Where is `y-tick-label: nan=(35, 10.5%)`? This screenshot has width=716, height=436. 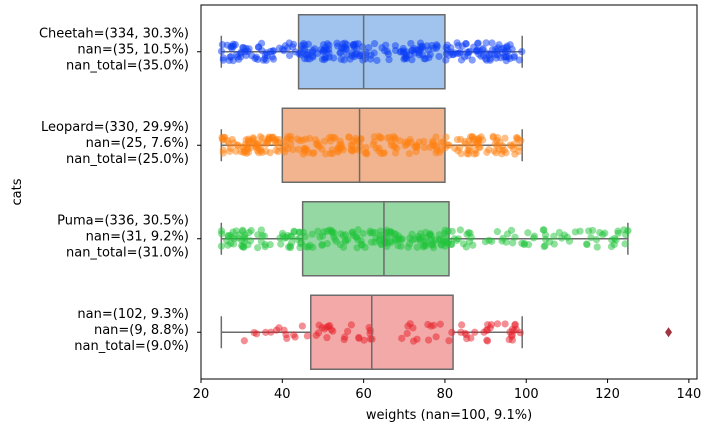 y-tick-label: nan=(35, 10.5%) is located at coordinates (133, 49).